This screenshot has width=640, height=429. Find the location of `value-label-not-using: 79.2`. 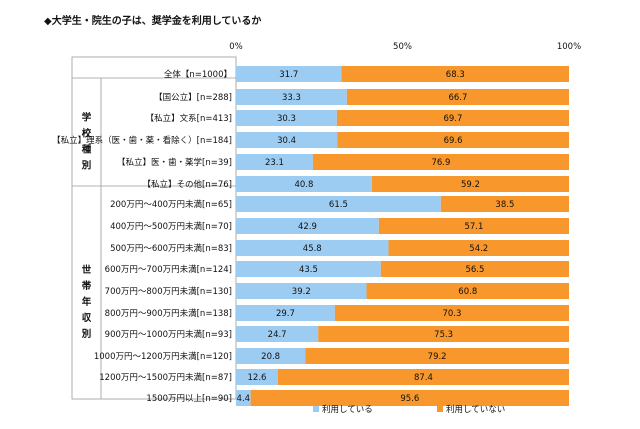

value-label-not-using: 79.2 is located at coordinates (437, 357).